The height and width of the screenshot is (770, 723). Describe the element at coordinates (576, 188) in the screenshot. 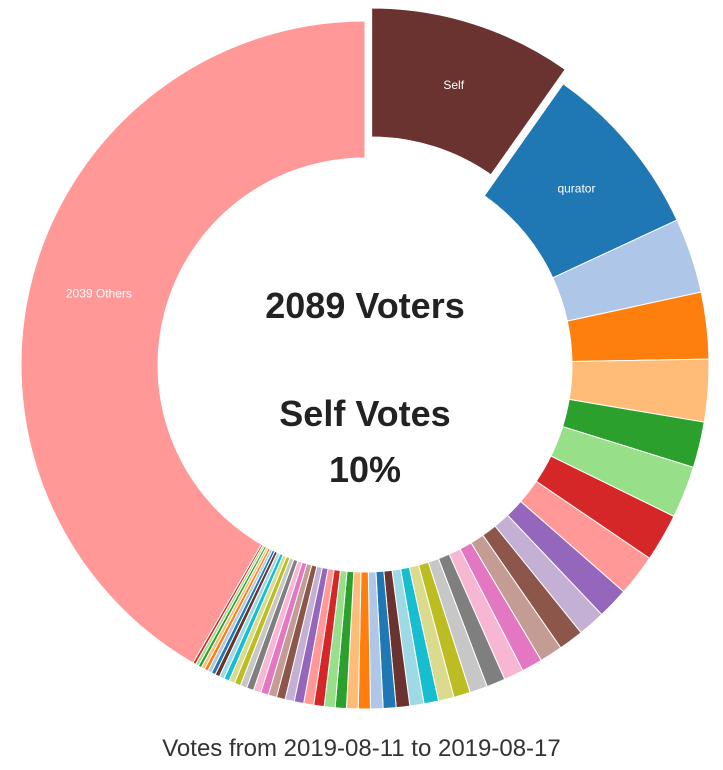

I see `slice-label-qurator: qurator` at that location.